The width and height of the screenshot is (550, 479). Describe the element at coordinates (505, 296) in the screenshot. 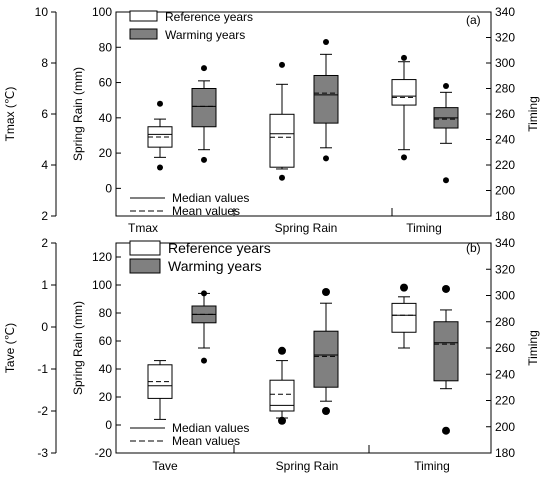

I see `right-tick-label: 300` at that location.